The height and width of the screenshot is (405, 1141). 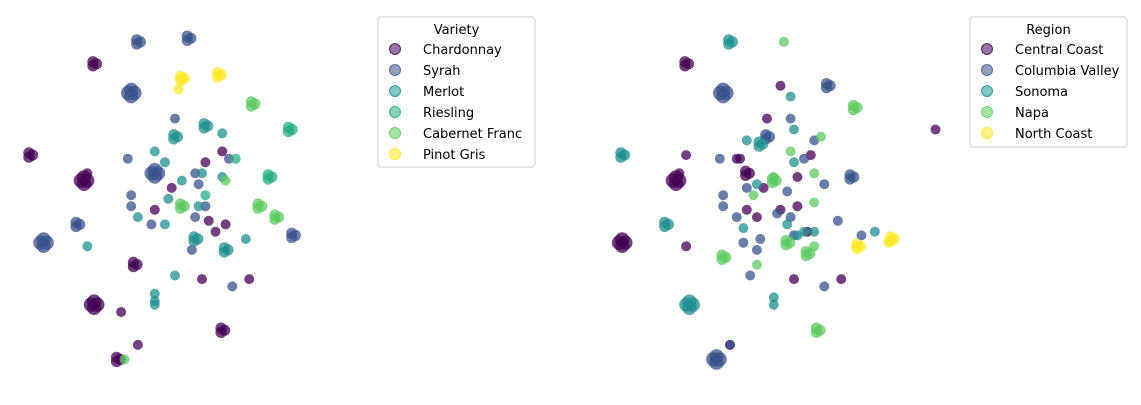 I want to click on data-point-north-coast, so click(x=857, y=244).